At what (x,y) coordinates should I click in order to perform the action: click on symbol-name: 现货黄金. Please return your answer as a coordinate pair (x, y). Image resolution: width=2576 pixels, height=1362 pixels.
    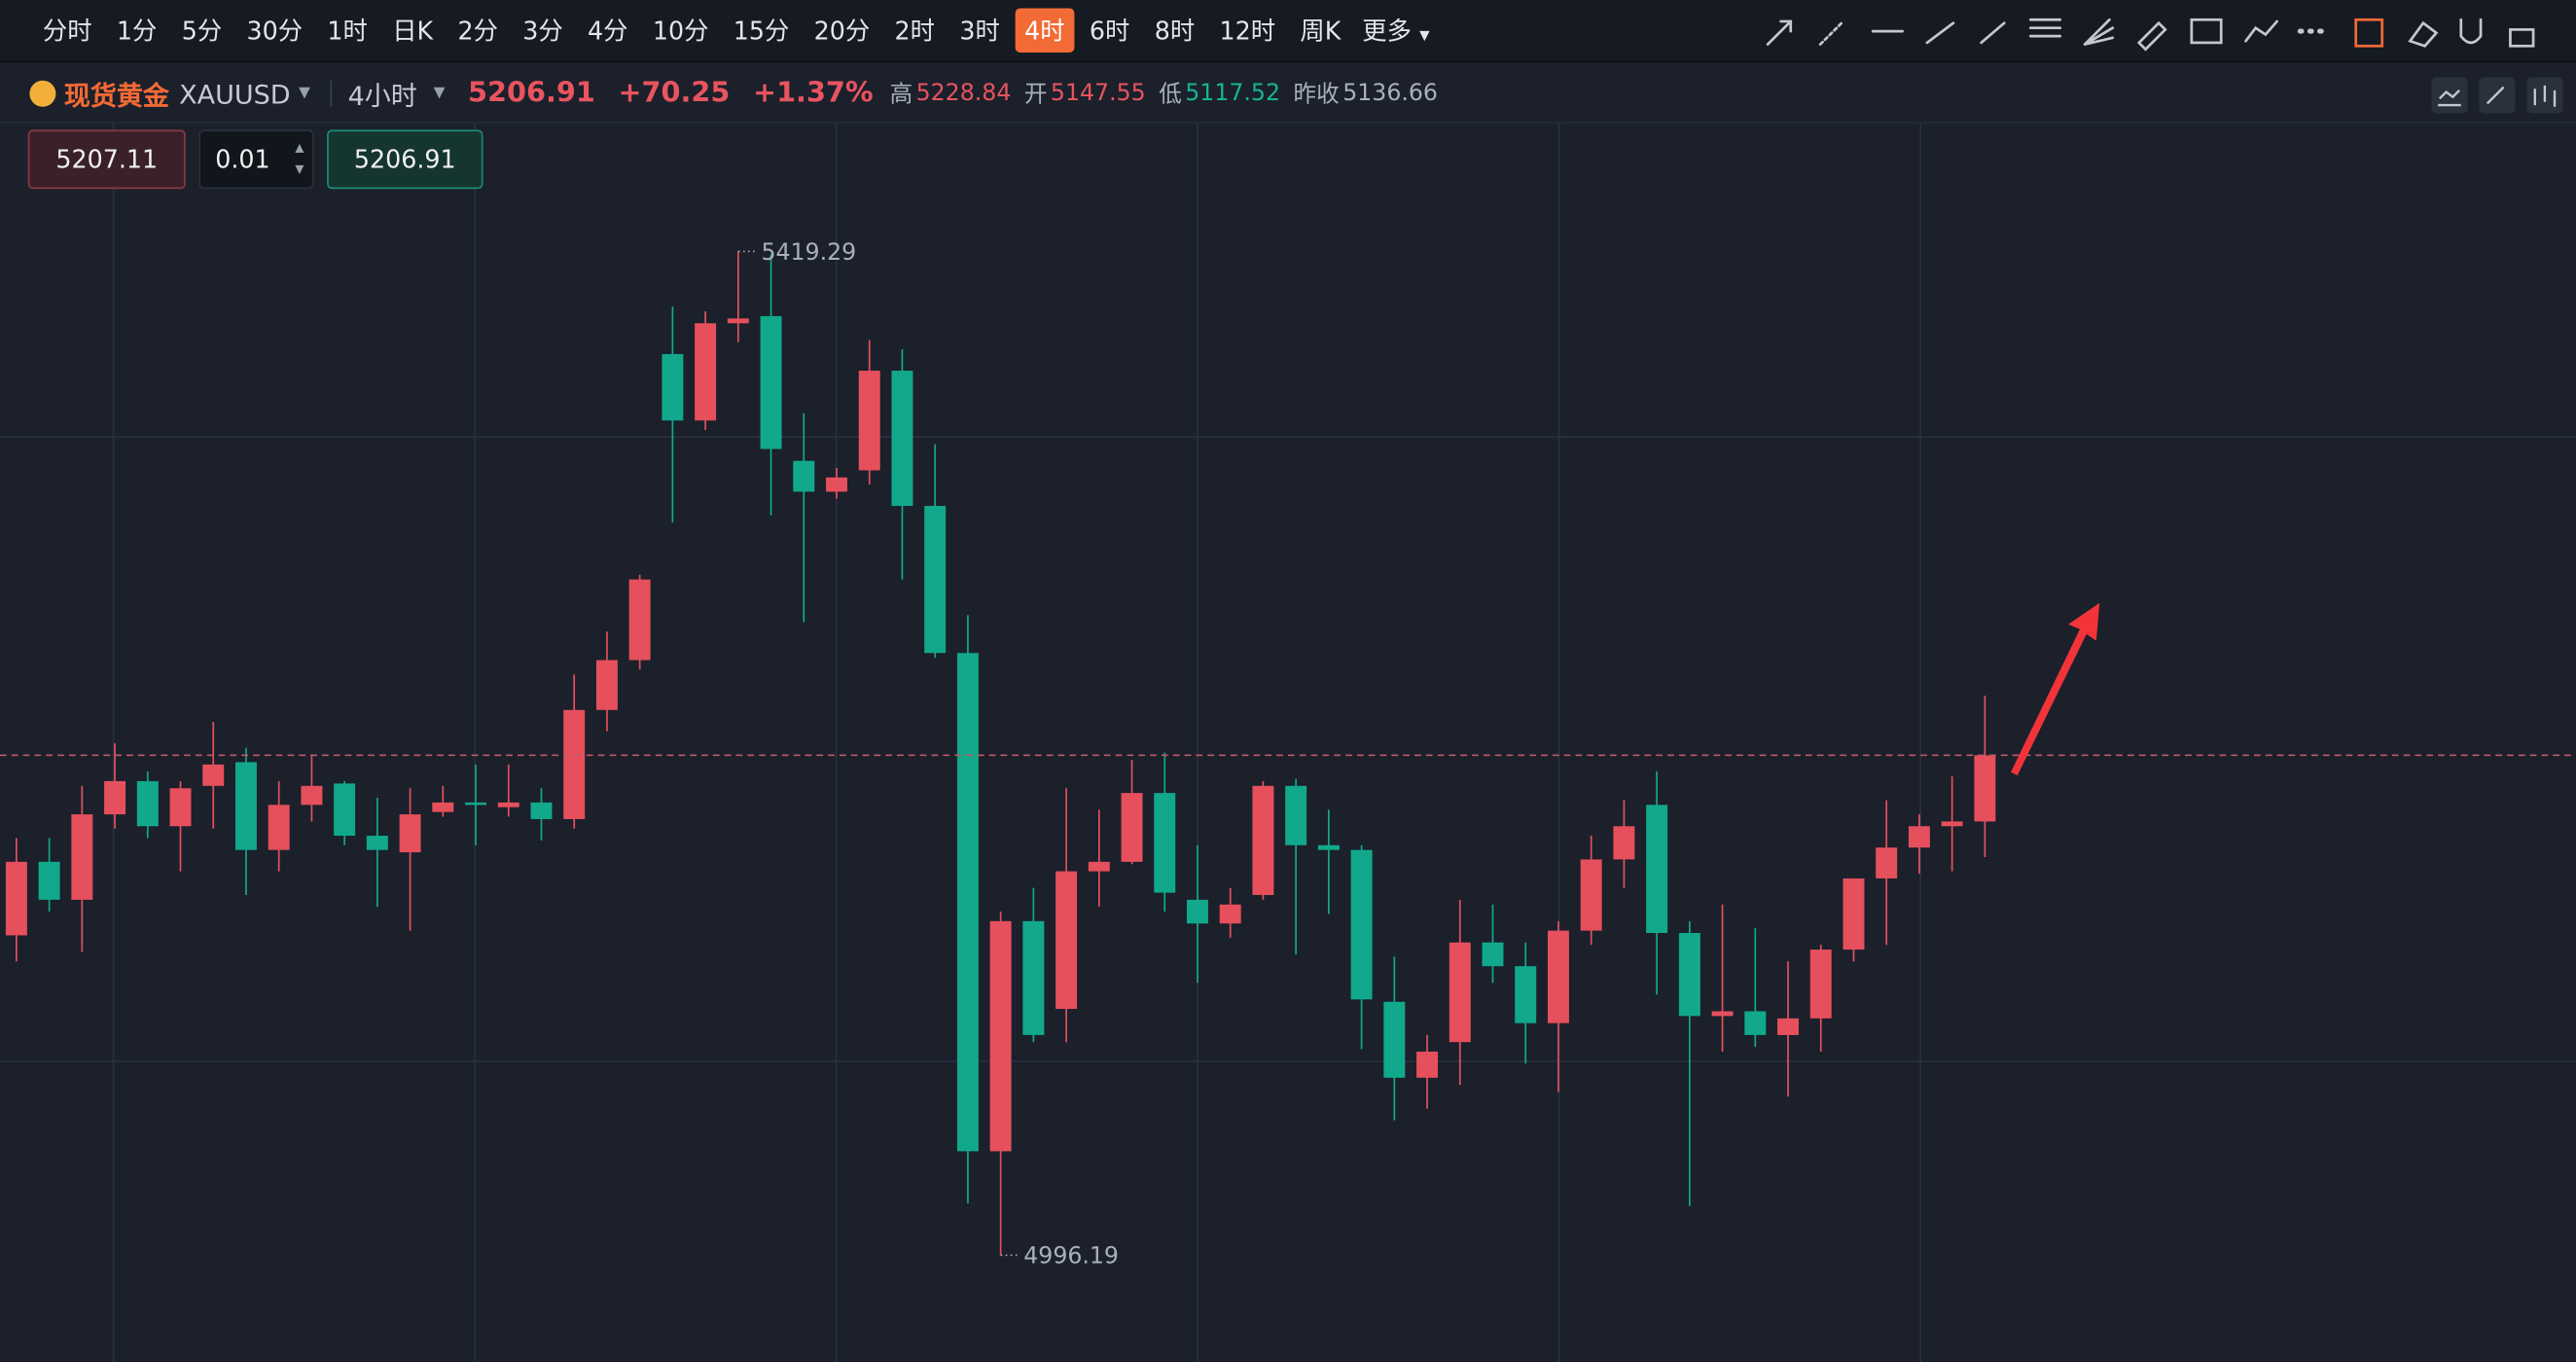
    Looking at the image, I should click on (116, 96).